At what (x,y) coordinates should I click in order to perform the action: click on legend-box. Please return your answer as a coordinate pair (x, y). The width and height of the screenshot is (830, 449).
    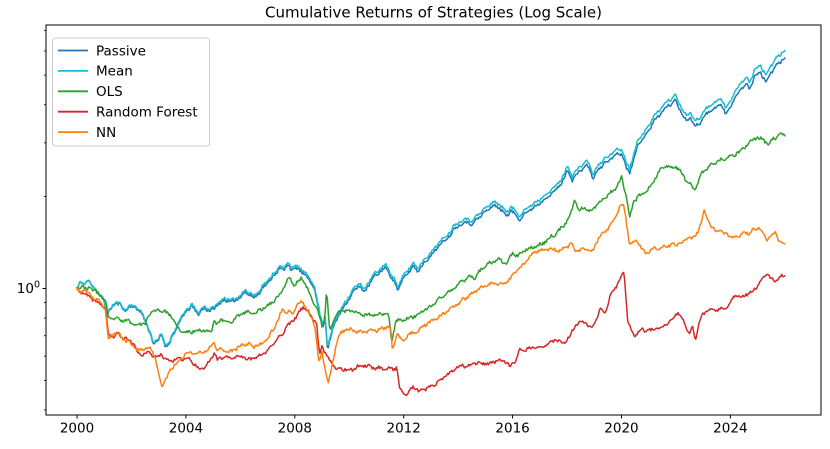
    Looking at the image, I should click on (131, 92).